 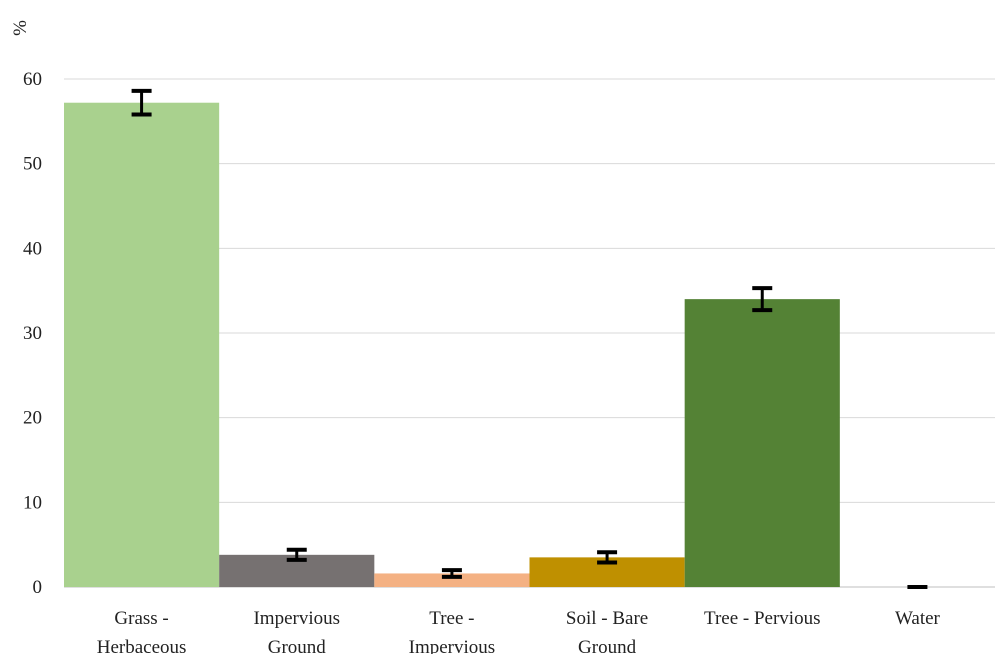 I want to click on x-category-label: Grass - Herbaceous, so click(x=142, y=631).